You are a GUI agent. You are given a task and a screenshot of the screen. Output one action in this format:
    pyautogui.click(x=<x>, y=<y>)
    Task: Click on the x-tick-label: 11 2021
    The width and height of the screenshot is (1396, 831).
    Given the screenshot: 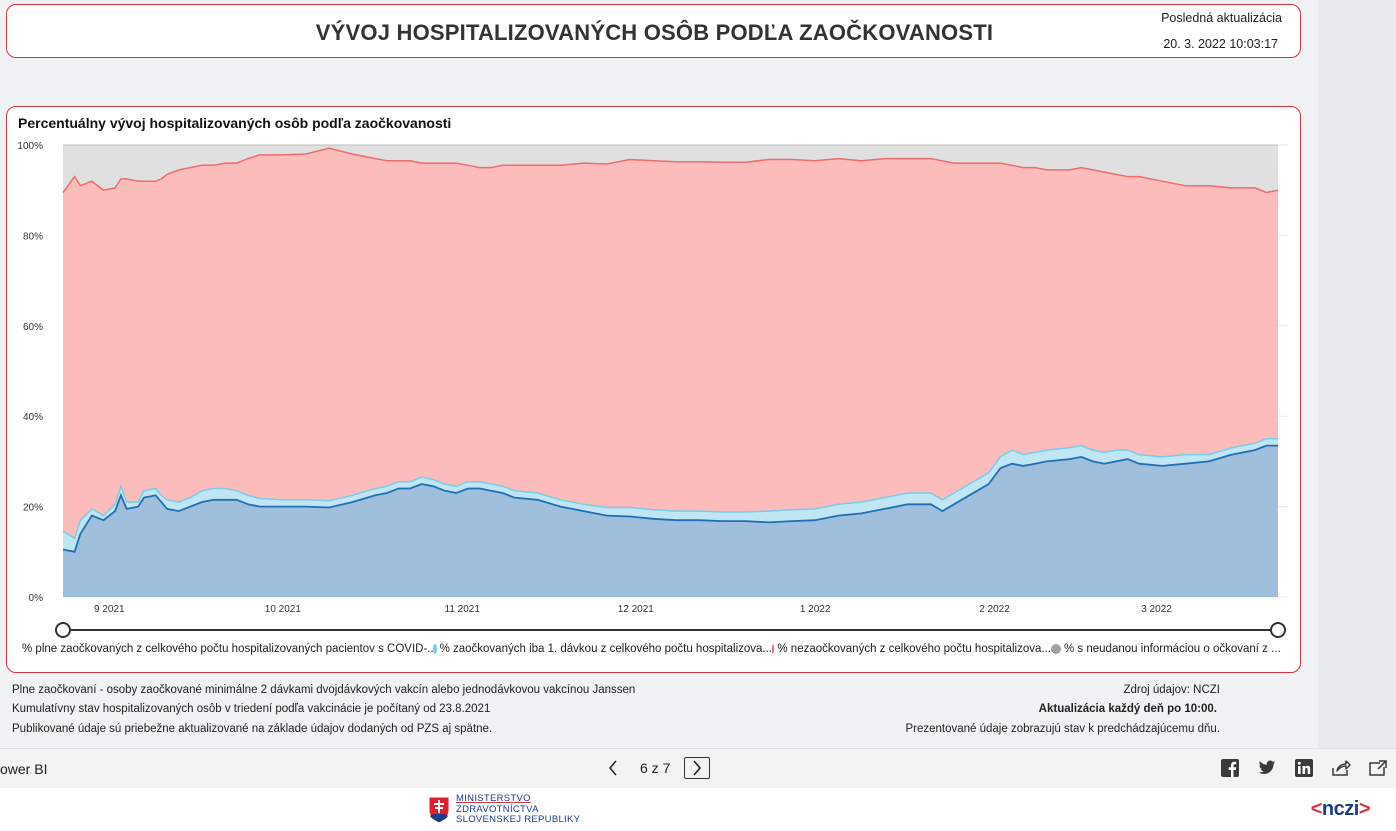 What is the action you would take?
    pyautogui.click(x=463, y=609)
    